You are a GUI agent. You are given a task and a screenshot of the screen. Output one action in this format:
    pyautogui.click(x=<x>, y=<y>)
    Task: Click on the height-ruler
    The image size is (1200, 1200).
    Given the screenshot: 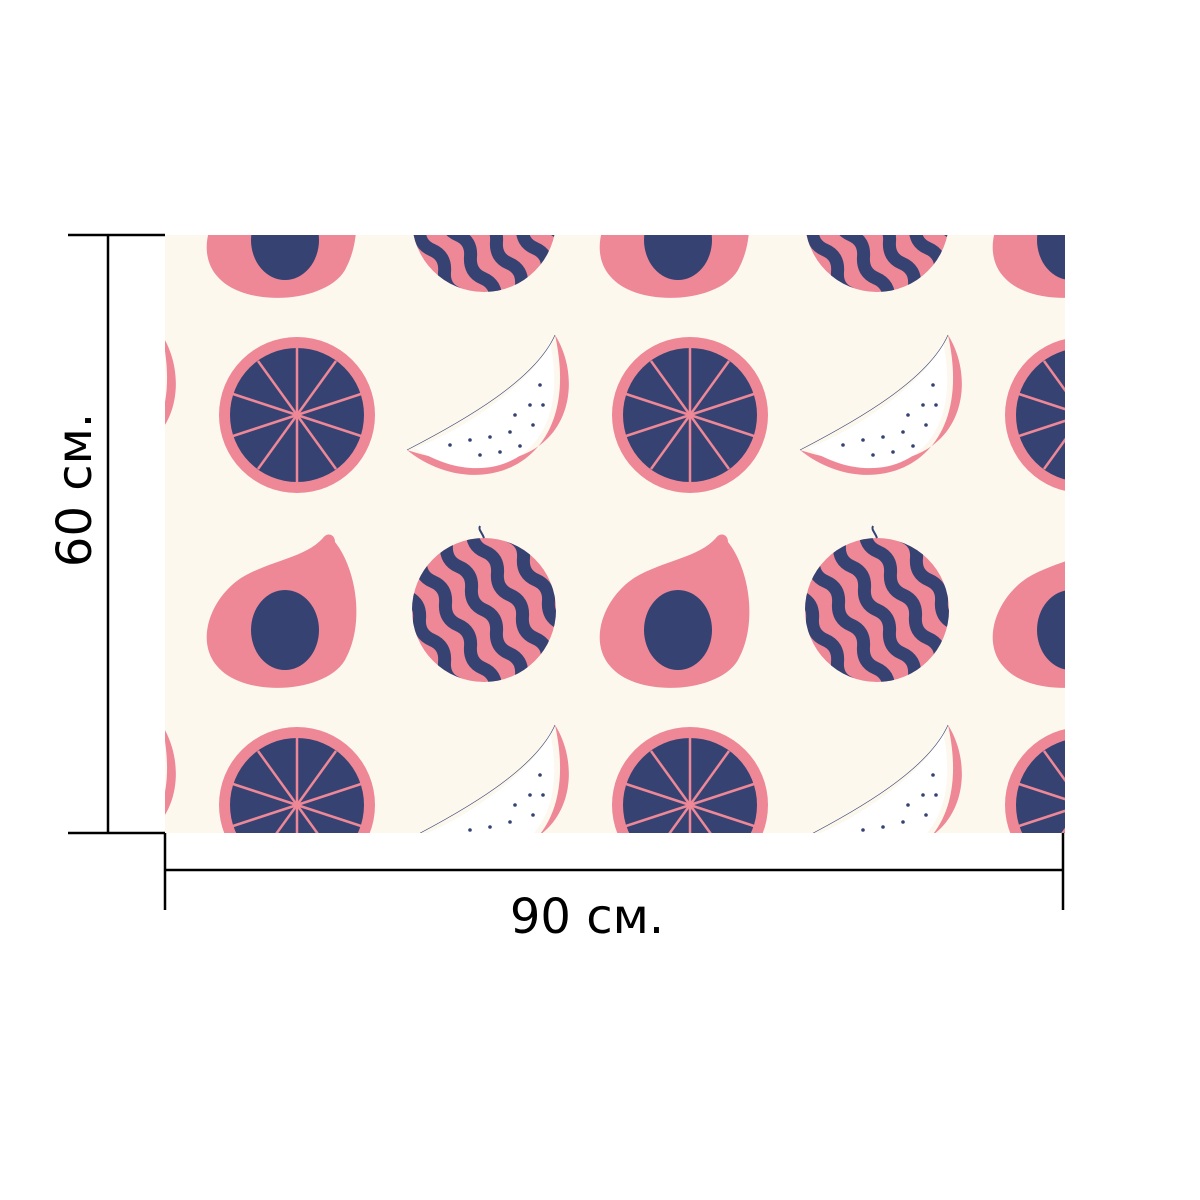 What is the action you would take?
    pyautogui.click(x=116, y=534)
    